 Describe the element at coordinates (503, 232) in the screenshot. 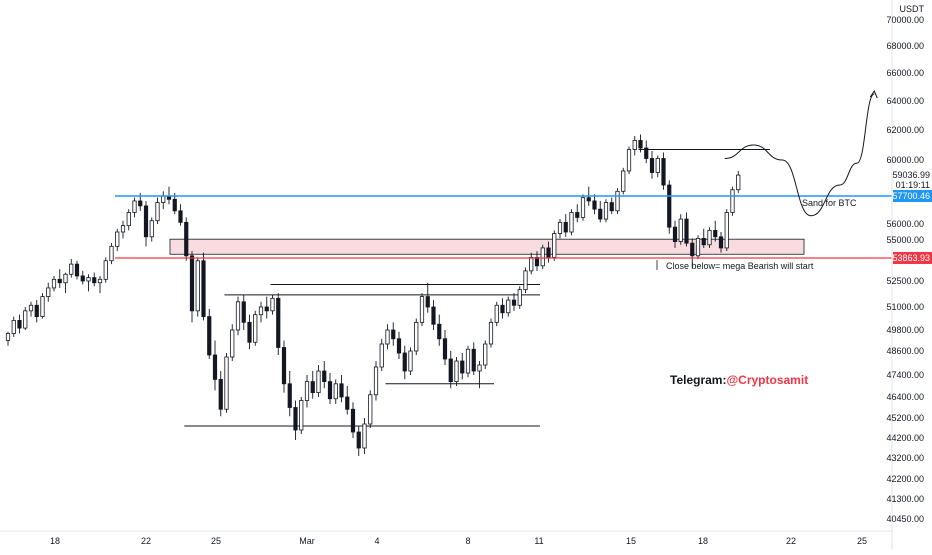

I see `price-levels` at that location.